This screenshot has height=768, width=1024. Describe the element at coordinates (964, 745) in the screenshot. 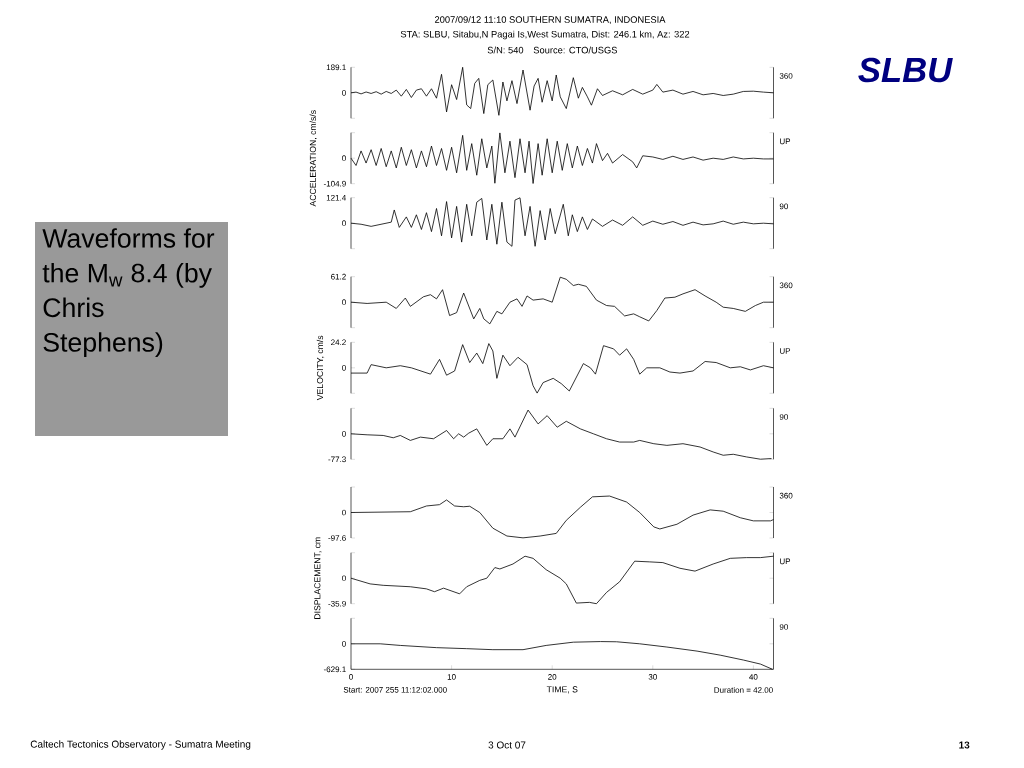

I see `text: 13` at that location.